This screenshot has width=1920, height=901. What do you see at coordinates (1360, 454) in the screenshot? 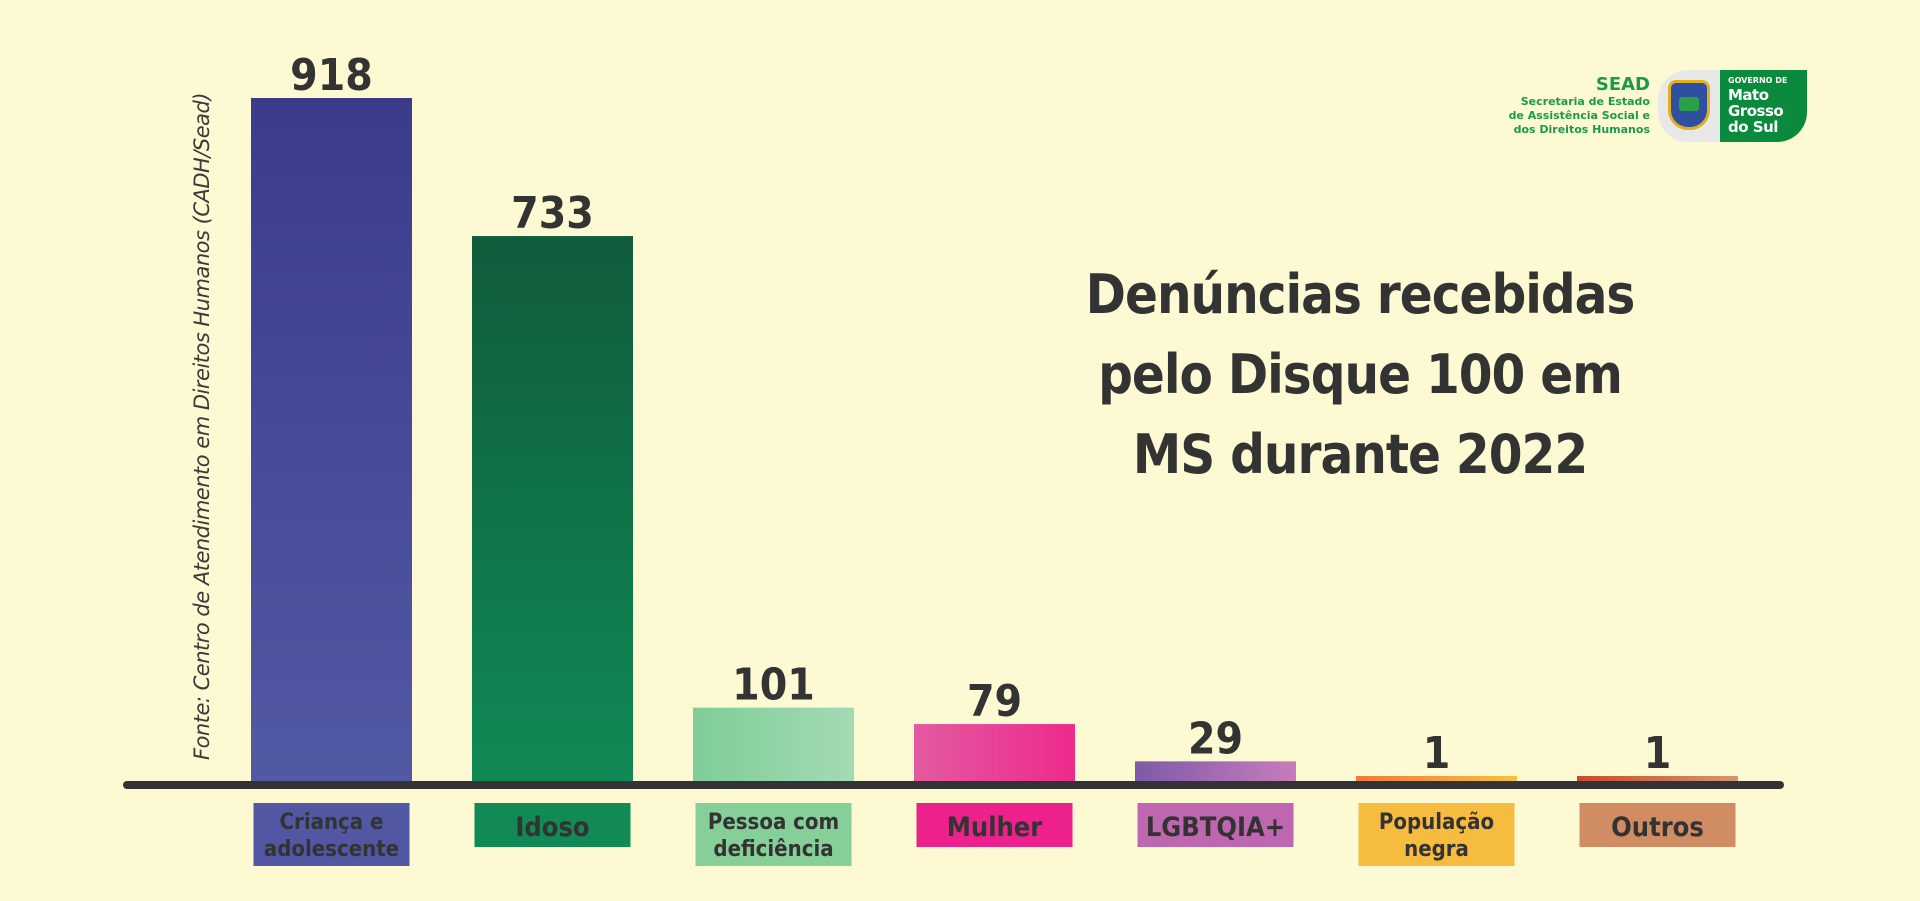
I see `title-line-3: MS durante 2022` at bounding box center [1360, 454].